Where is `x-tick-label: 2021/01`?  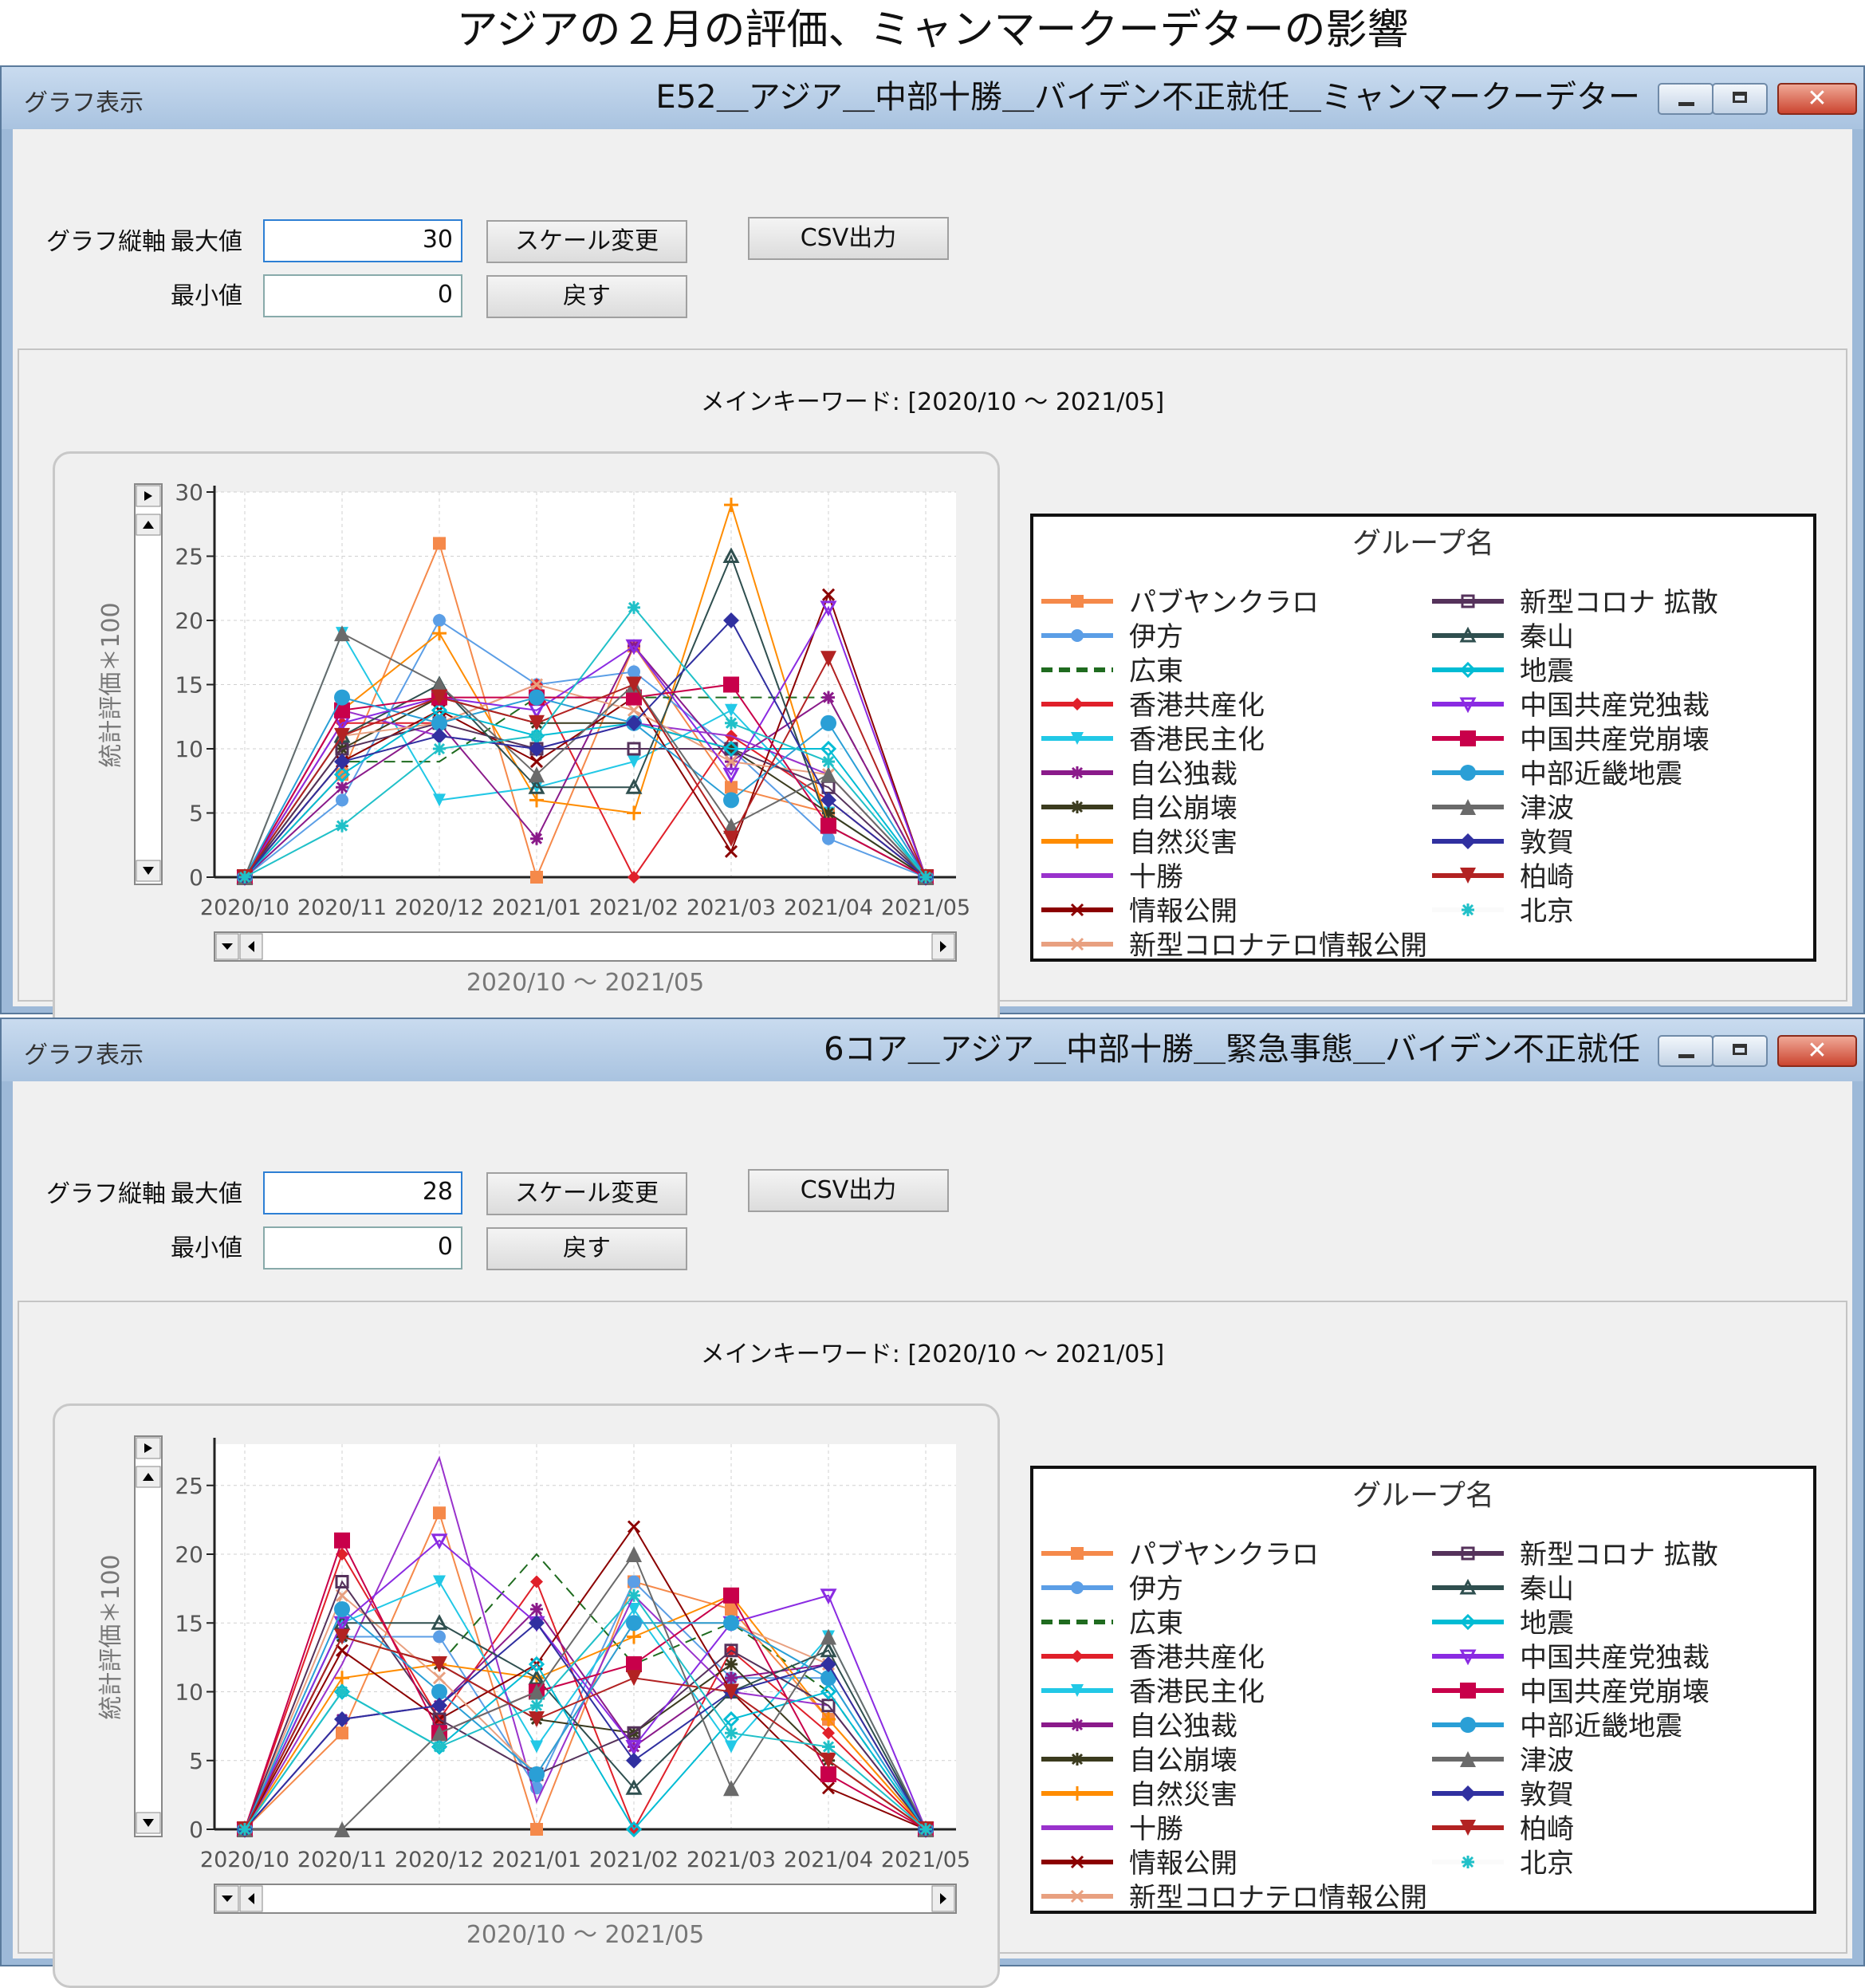 x-tick-label: 2021/01 is located at coordinates (537, 908).